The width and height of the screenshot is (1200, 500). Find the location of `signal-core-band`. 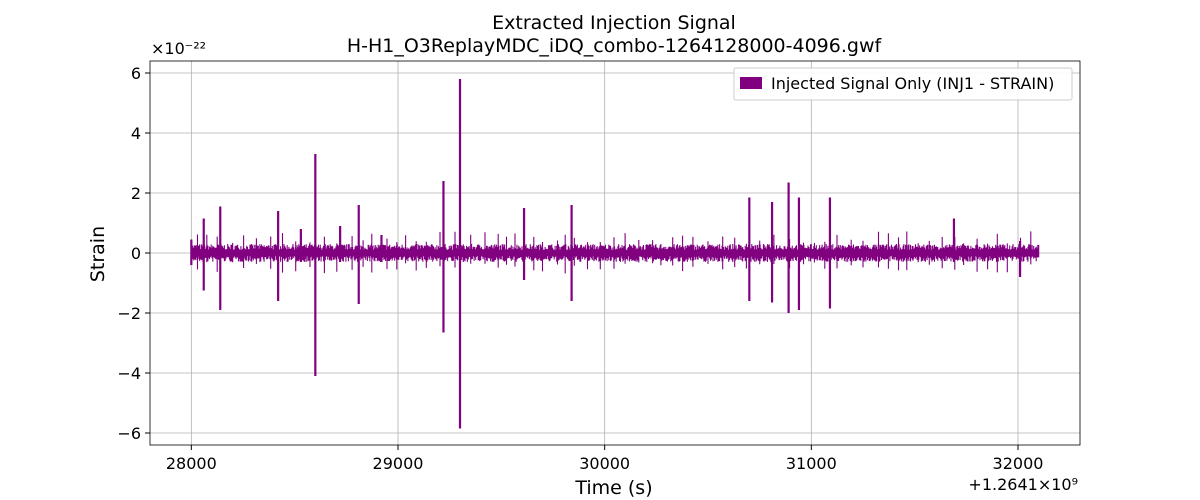

signal-core-band is located at coordinates (615, 253).